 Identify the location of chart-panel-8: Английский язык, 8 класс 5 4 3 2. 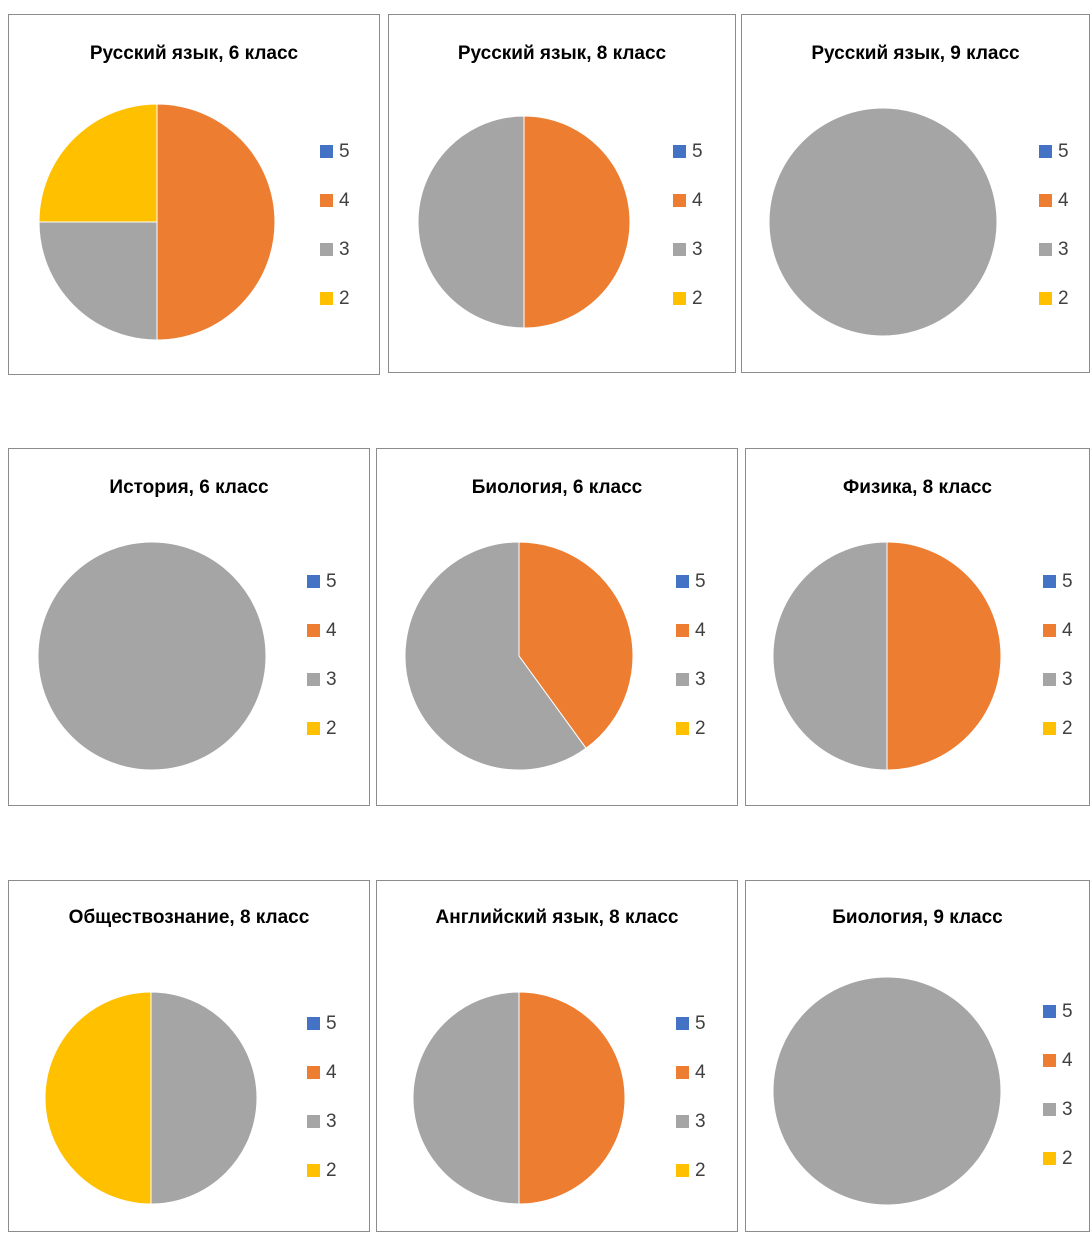
(557, 1056).